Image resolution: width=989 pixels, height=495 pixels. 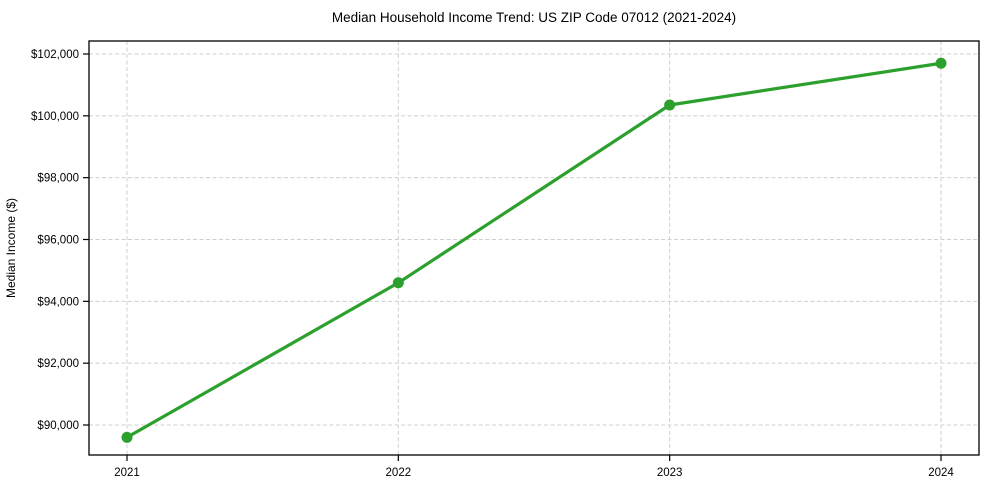 What do you see at coordinates (399, 473) in the screenshot?
I see `x-tick-label: 2022` at bounding box center [399, 473].